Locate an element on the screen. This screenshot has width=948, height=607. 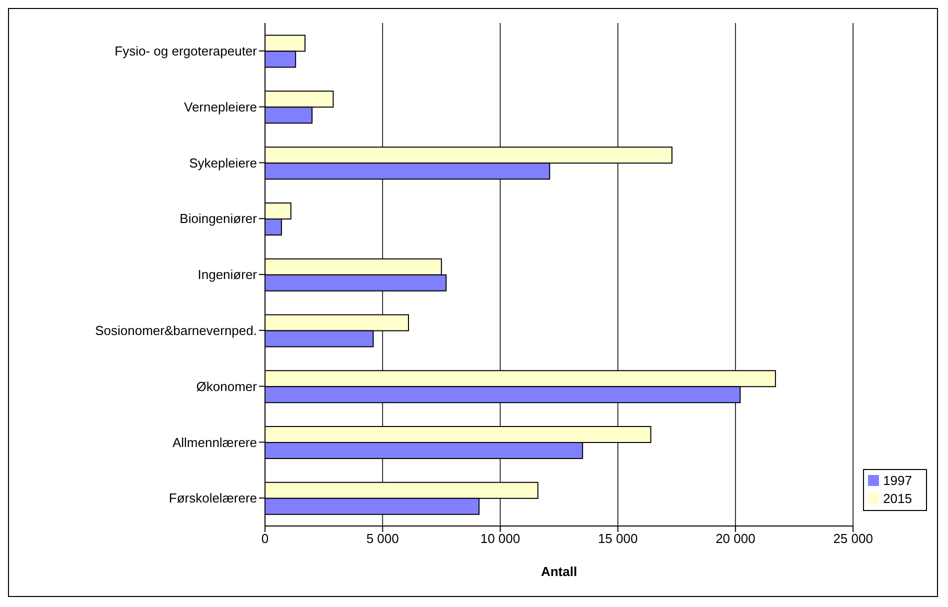
y-tick-label: Vernepleiere is located at coordinates (220, 106).